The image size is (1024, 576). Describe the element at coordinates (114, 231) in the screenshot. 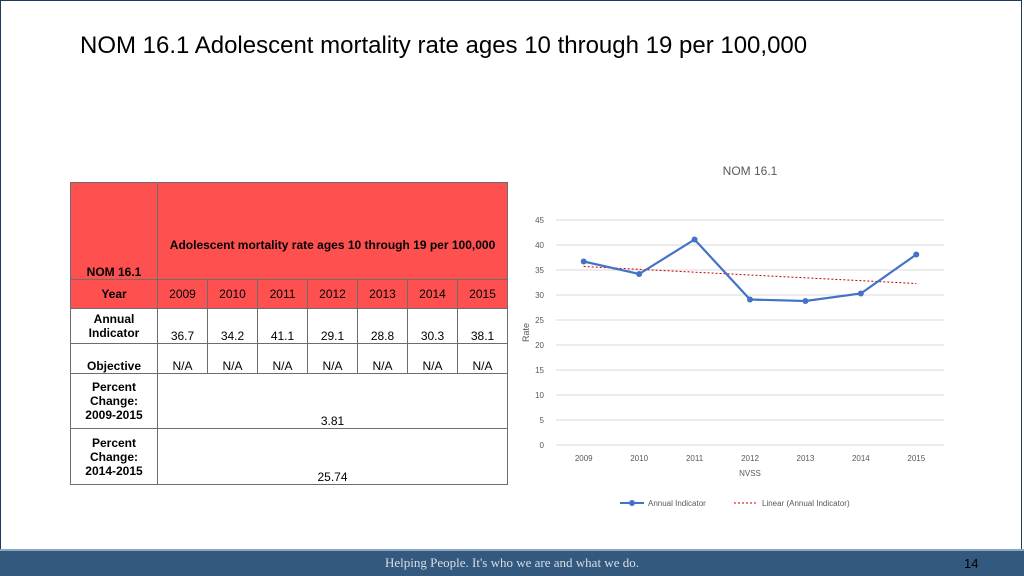

I see `table-corner: NOM 16.1` at that location.